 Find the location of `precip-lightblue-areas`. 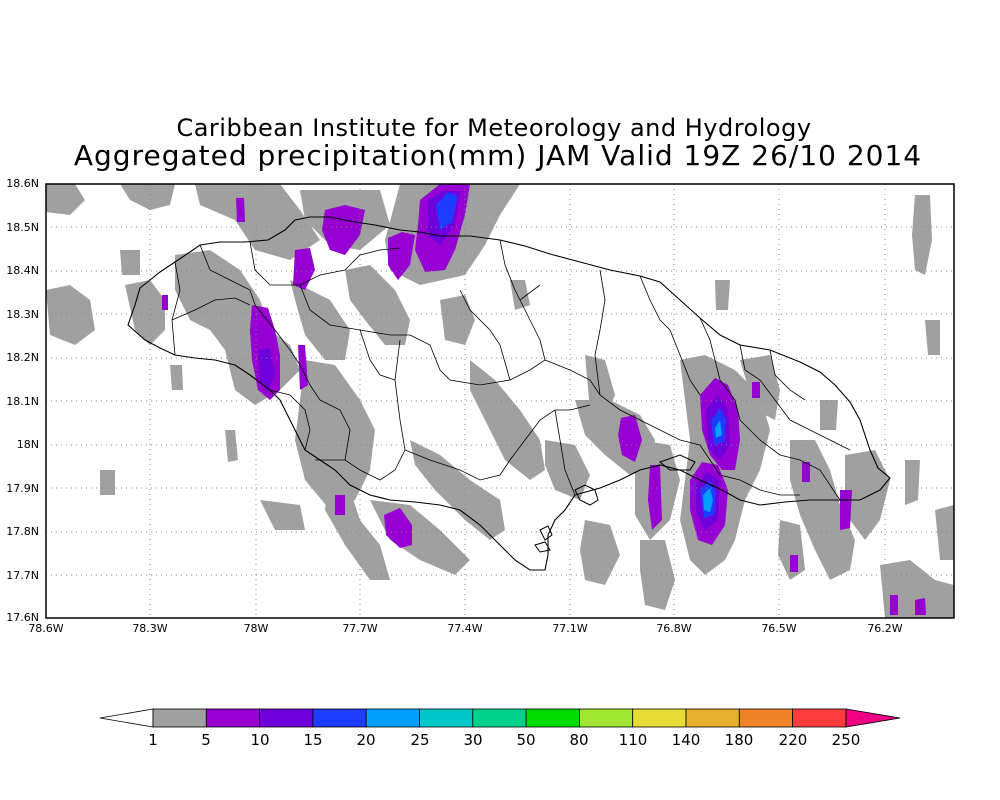

precip-lightblue-areas is located at coordinates (712, 466).